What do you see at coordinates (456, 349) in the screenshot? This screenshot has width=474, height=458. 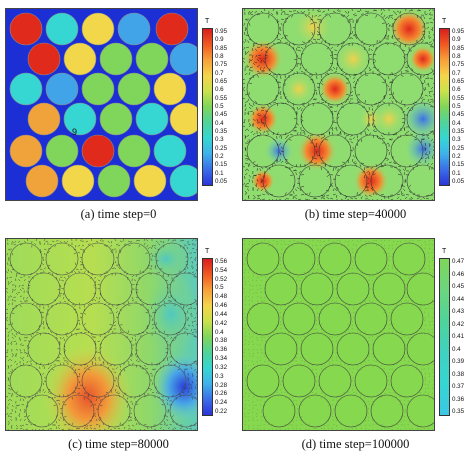 I see `colorbar-tick-label: 0.4` at bounding box center [456, 349].